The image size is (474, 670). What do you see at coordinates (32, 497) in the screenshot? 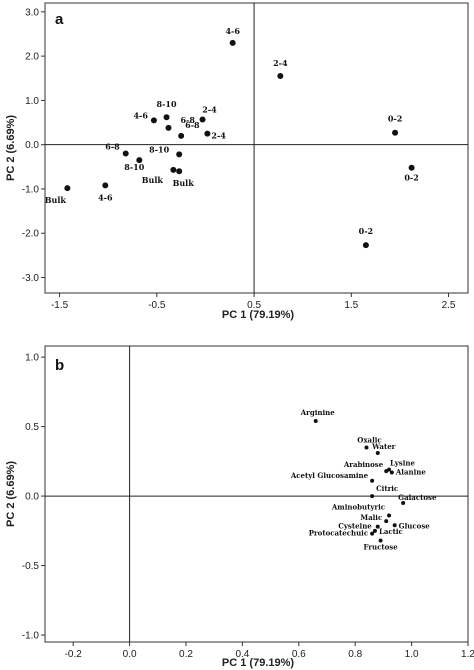
I see `b-y-tick-label: 0.0` at bounding box center [32, 497].